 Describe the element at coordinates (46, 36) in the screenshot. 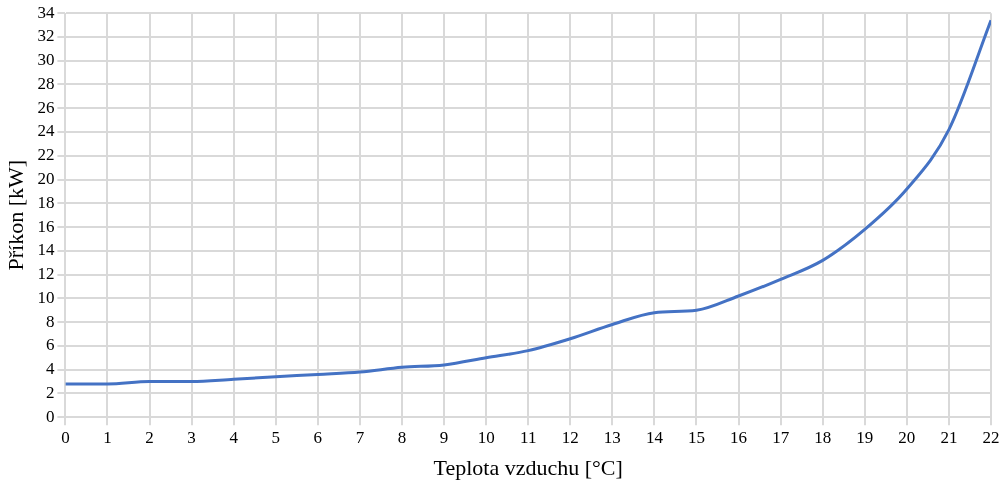

I see `y-tick-label: 32` at that location.